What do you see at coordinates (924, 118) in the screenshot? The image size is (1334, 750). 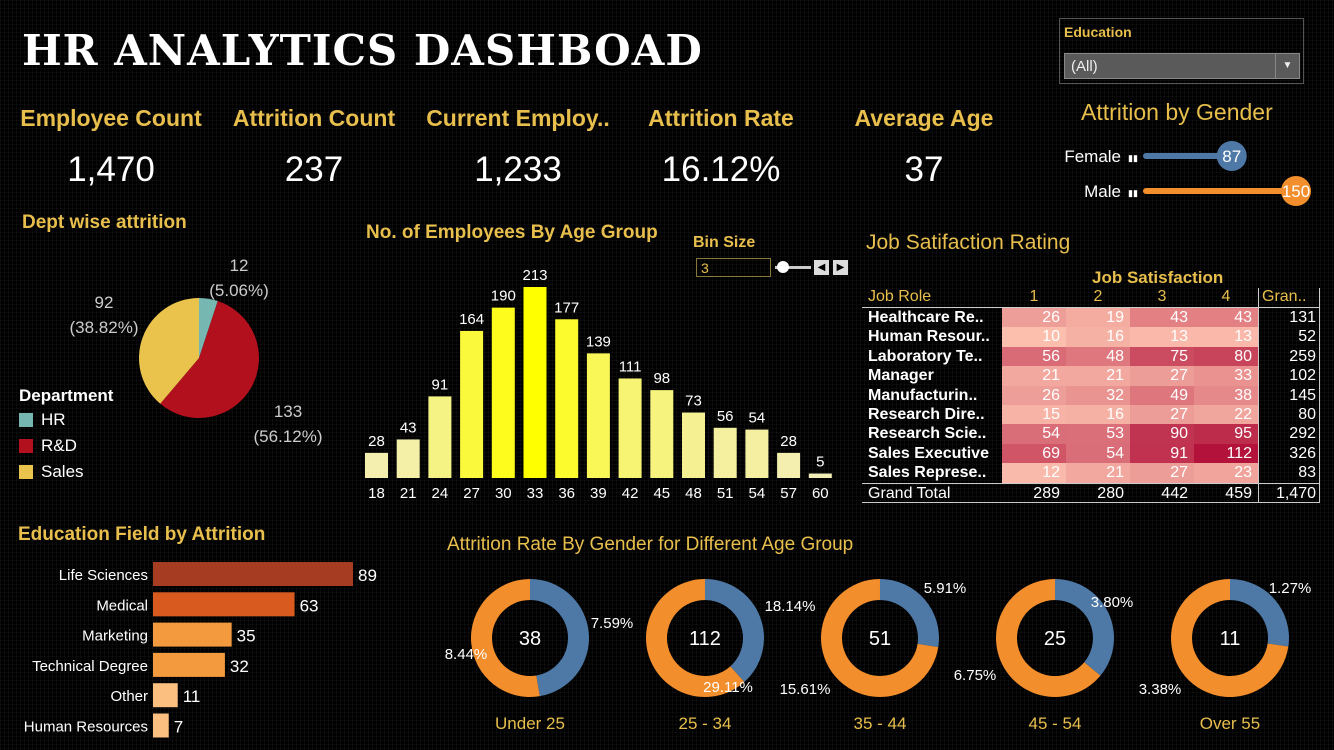 I see `kpi-label: Average Age` at bounding box center [924, 118].